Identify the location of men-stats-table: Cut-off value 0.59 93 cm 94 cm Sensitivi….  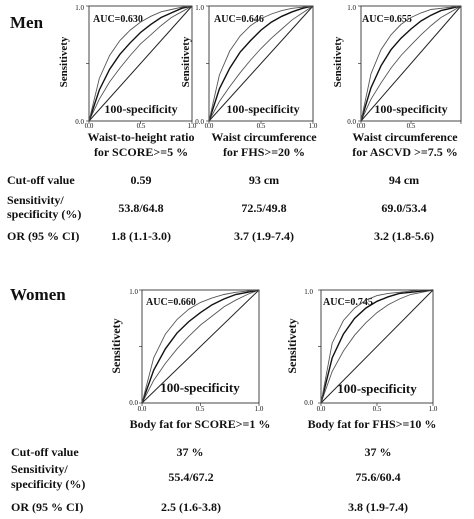
(220, 208).